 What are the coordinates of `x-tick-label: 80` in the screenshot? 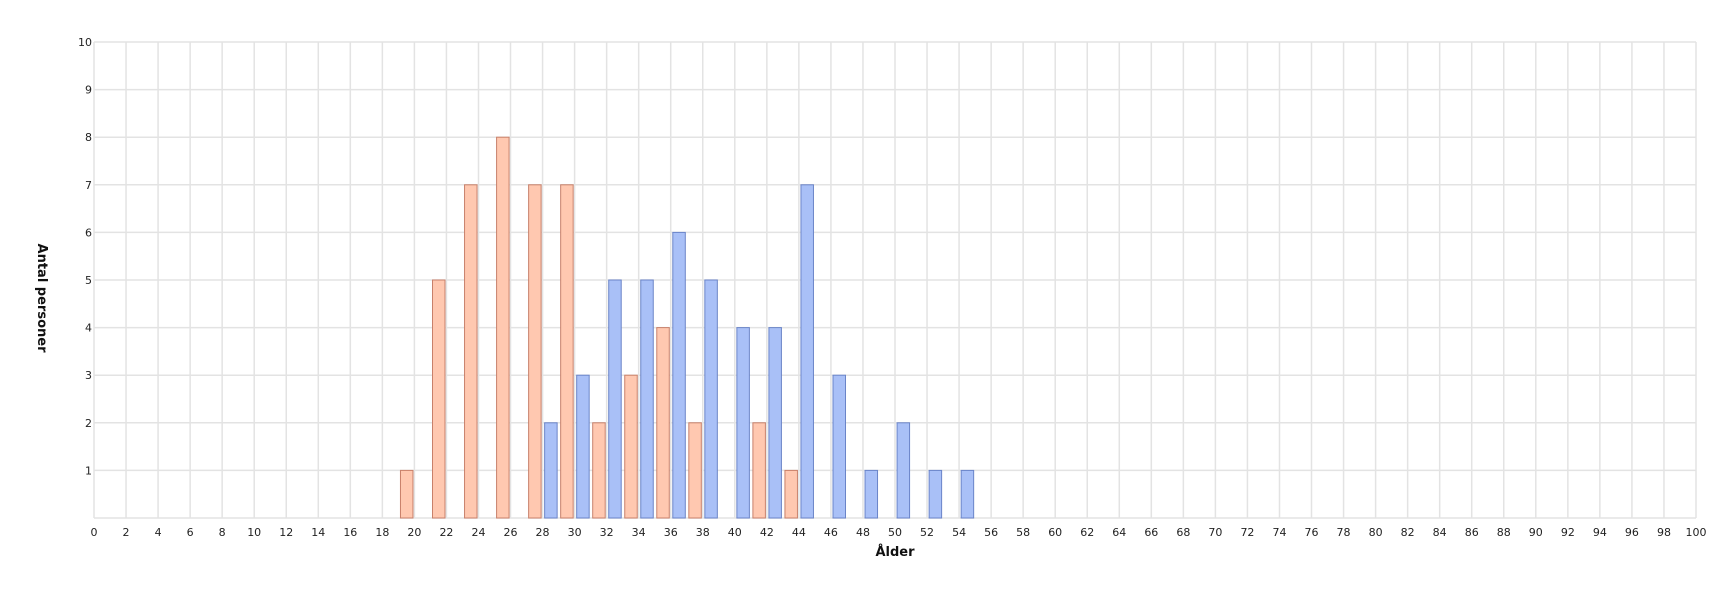 It's located at (1376, 532).